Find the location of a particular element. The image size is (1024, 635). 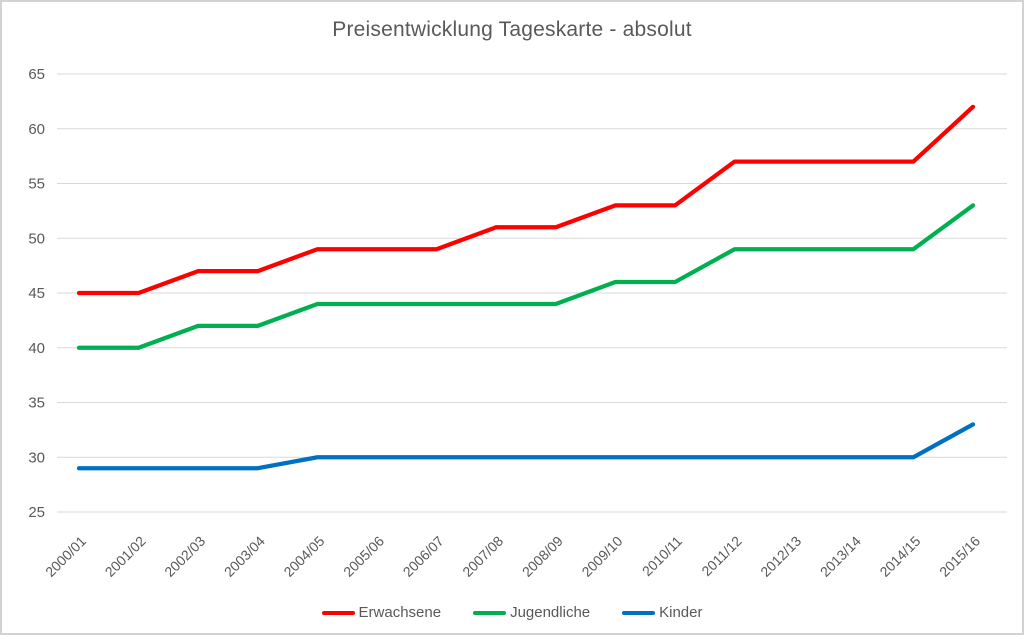

x-axis-tick-label: 2000/01 is located at coordinates (65, 556).